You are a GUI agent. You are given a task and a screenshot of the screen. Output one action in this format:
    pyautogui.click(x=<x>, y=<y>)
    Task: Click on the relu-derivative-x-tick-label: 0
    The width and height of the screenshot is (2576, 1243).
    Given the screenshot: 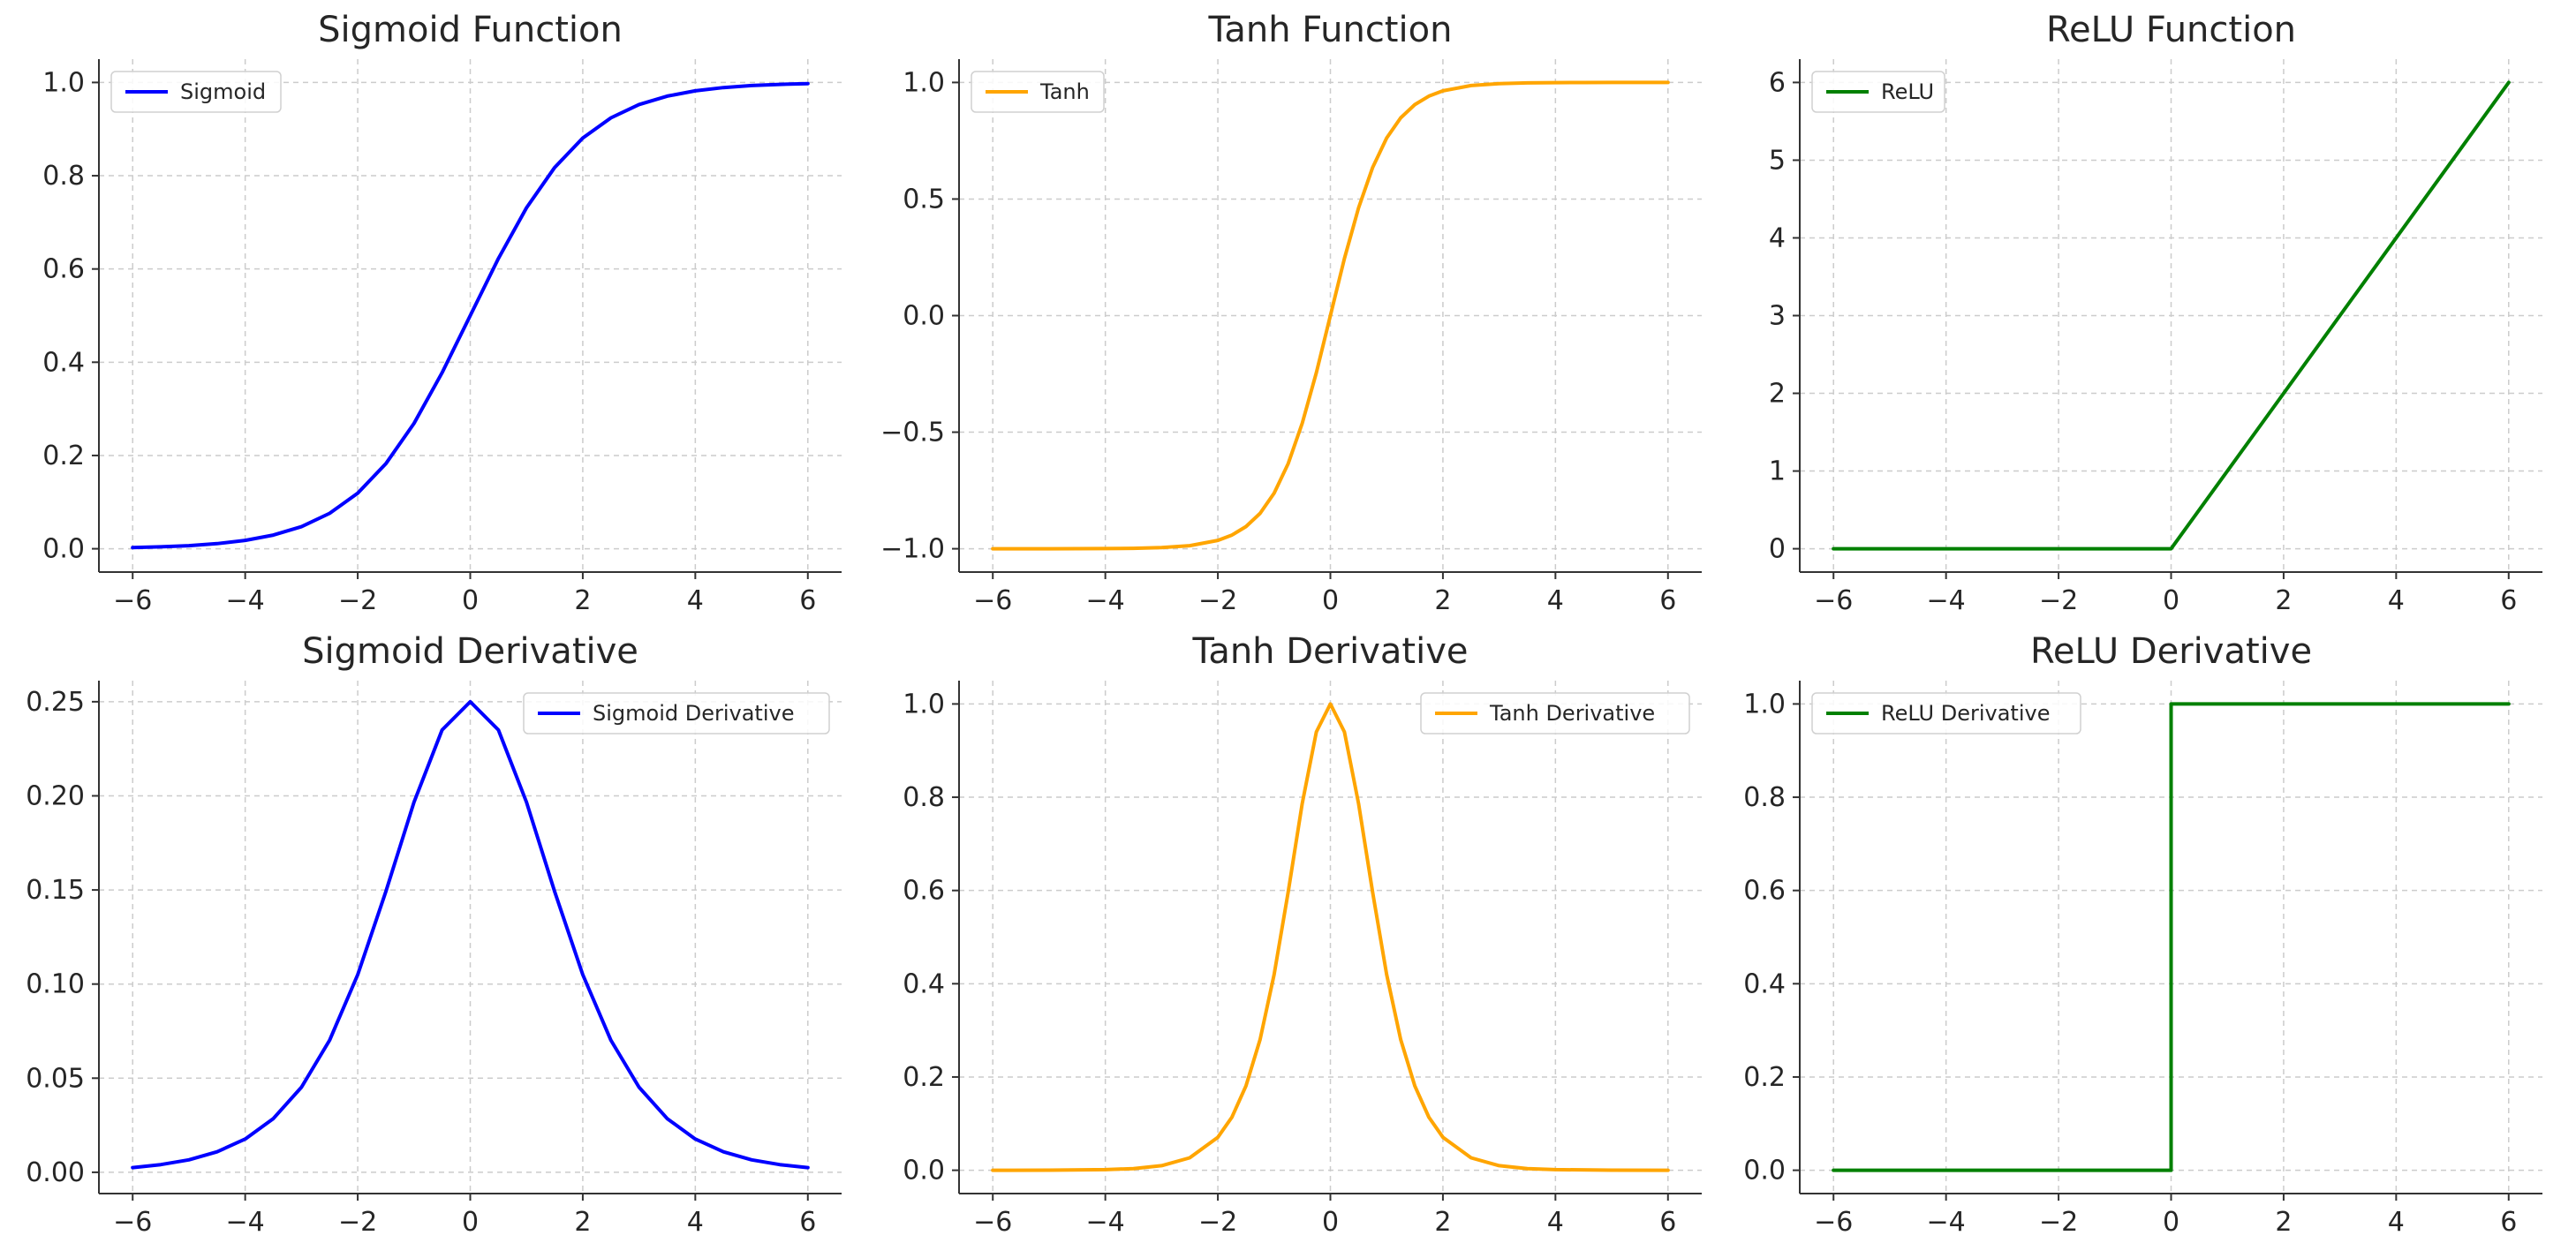 What is the action you would take?
    pyautogui.click(x=2171, y=1222)
    